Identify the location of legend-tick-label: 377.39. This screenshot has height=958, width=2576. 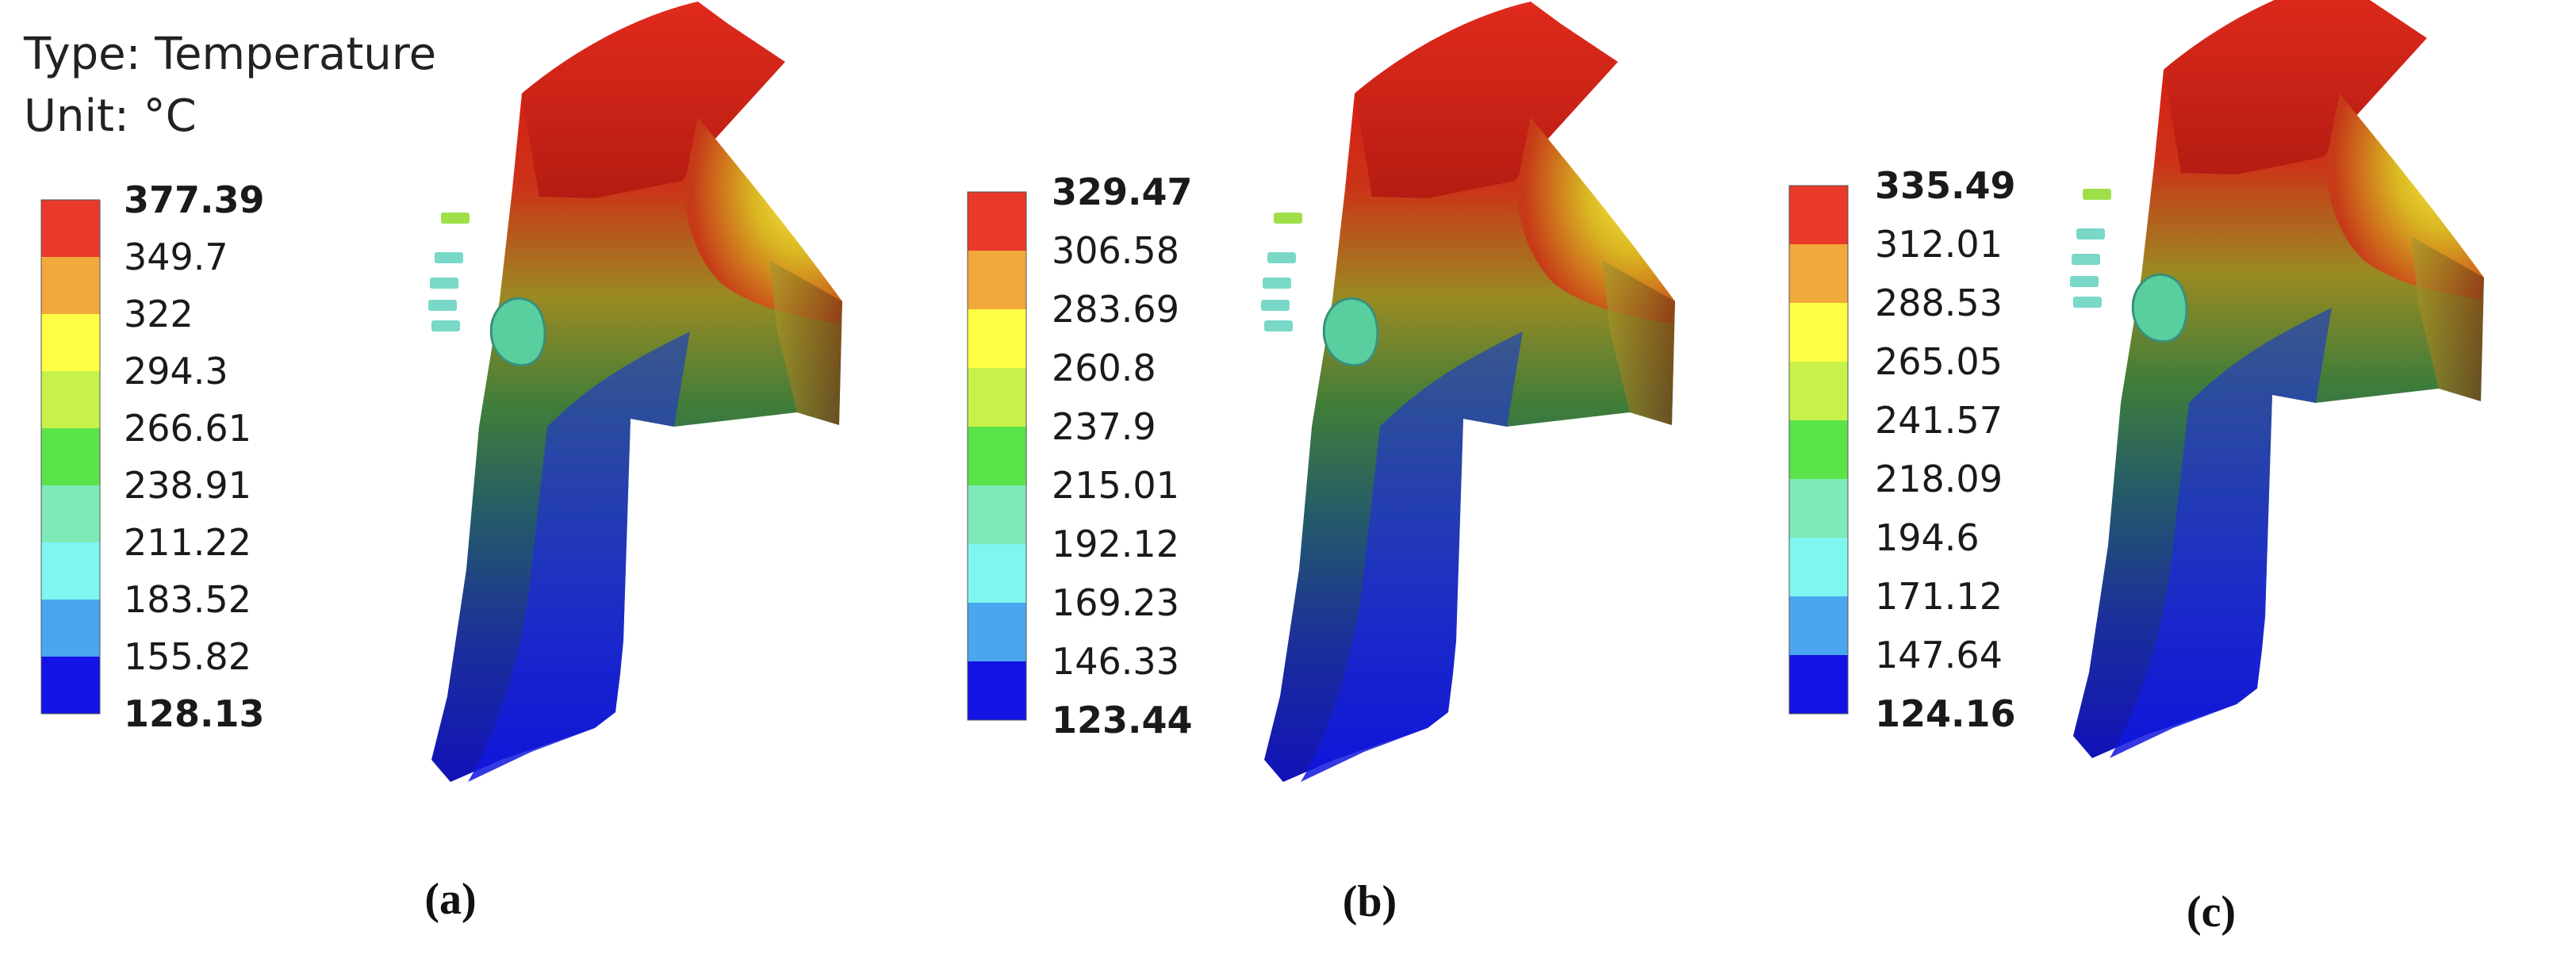
(195, 199).